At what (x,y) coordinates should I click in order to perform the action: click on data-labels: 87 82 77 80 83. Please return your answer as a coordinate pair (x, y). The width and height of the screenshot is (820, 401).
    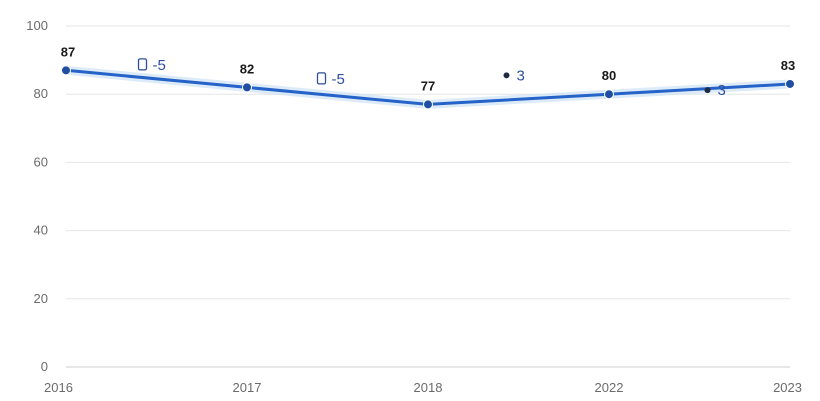
    Looking at the image, I should click on (428, 68).